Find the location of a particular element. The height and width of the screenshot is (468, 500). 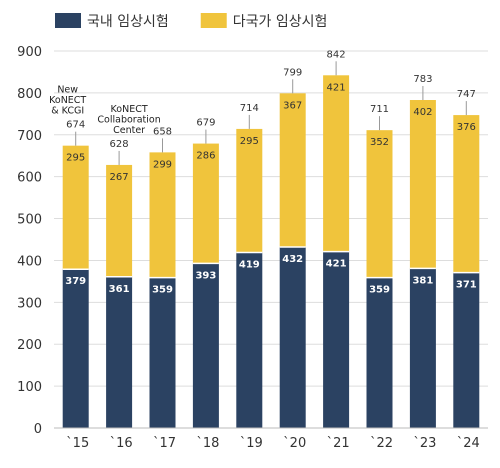

bar-value-label: 393 is located at coordinates (205, 275).